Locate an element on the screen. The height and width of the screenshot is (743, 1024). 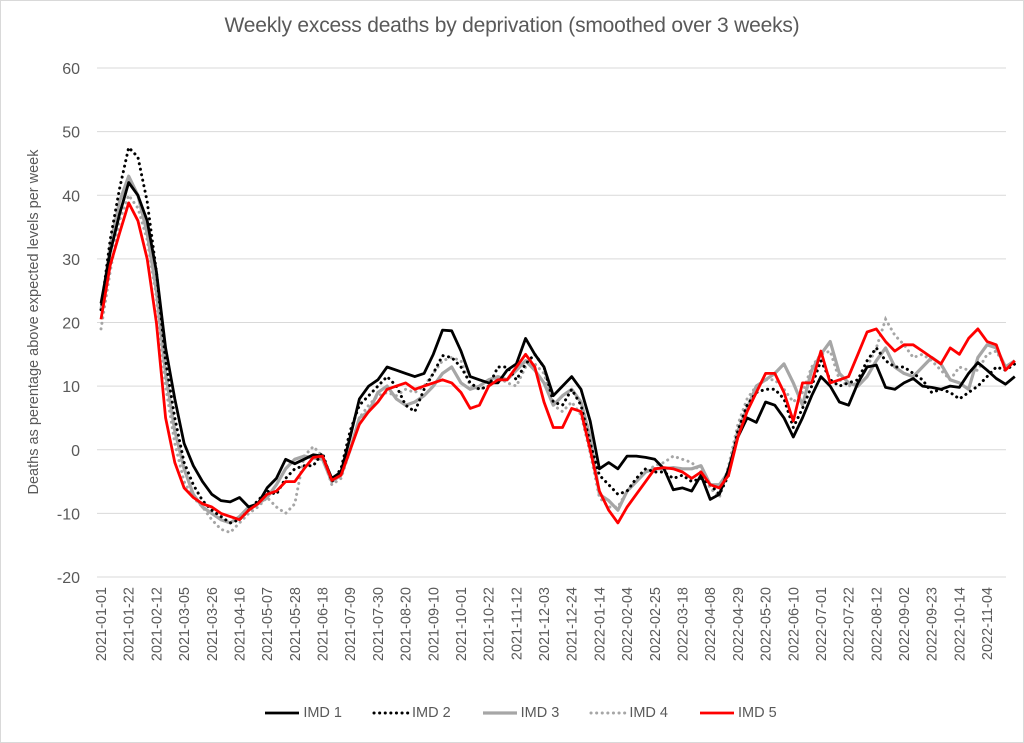
x-tick-label: 2021-05-07 is located at coordinates (268, 624).